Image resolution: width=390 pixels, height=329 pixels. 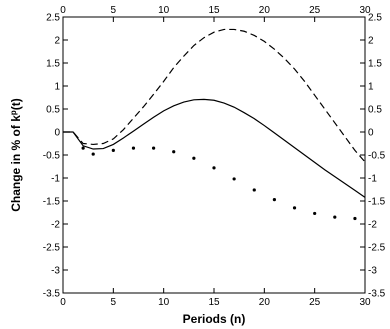 What do you see at coordinates (63, 10) in the screenshot?
I see `x-tick-label-top: 0` at bounding box center [63, 10].